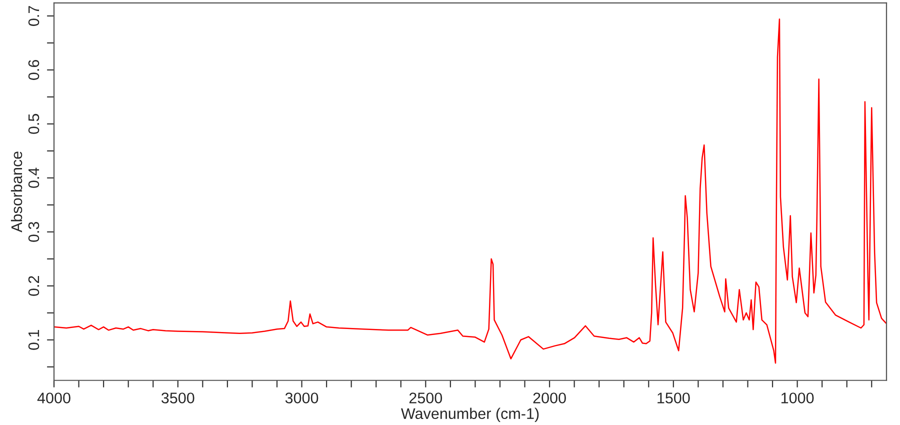  Describe the element at coordinates (16, 192) in the screenshot. I see `y-axis-title: Absorbance` at that location.